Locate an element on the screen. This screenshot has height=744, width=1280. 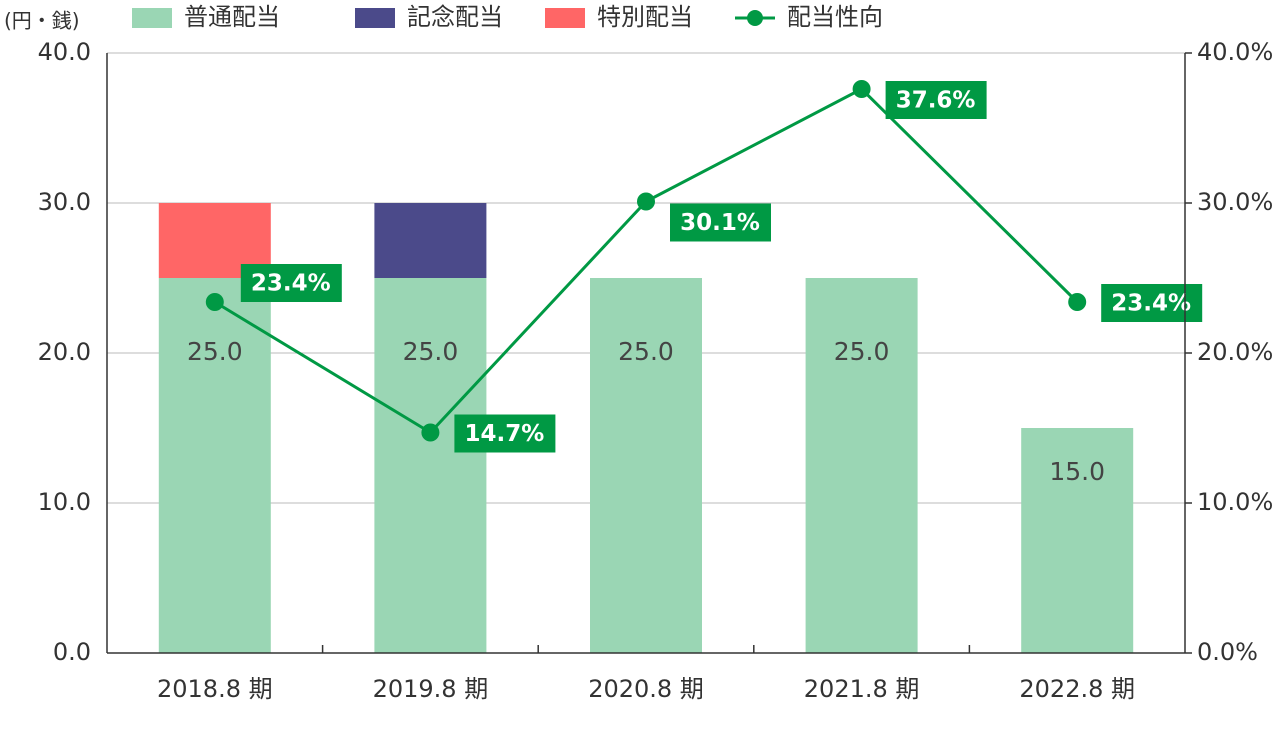
x-tick-label: 2020.8 期 is located at coordinates (646, 689).